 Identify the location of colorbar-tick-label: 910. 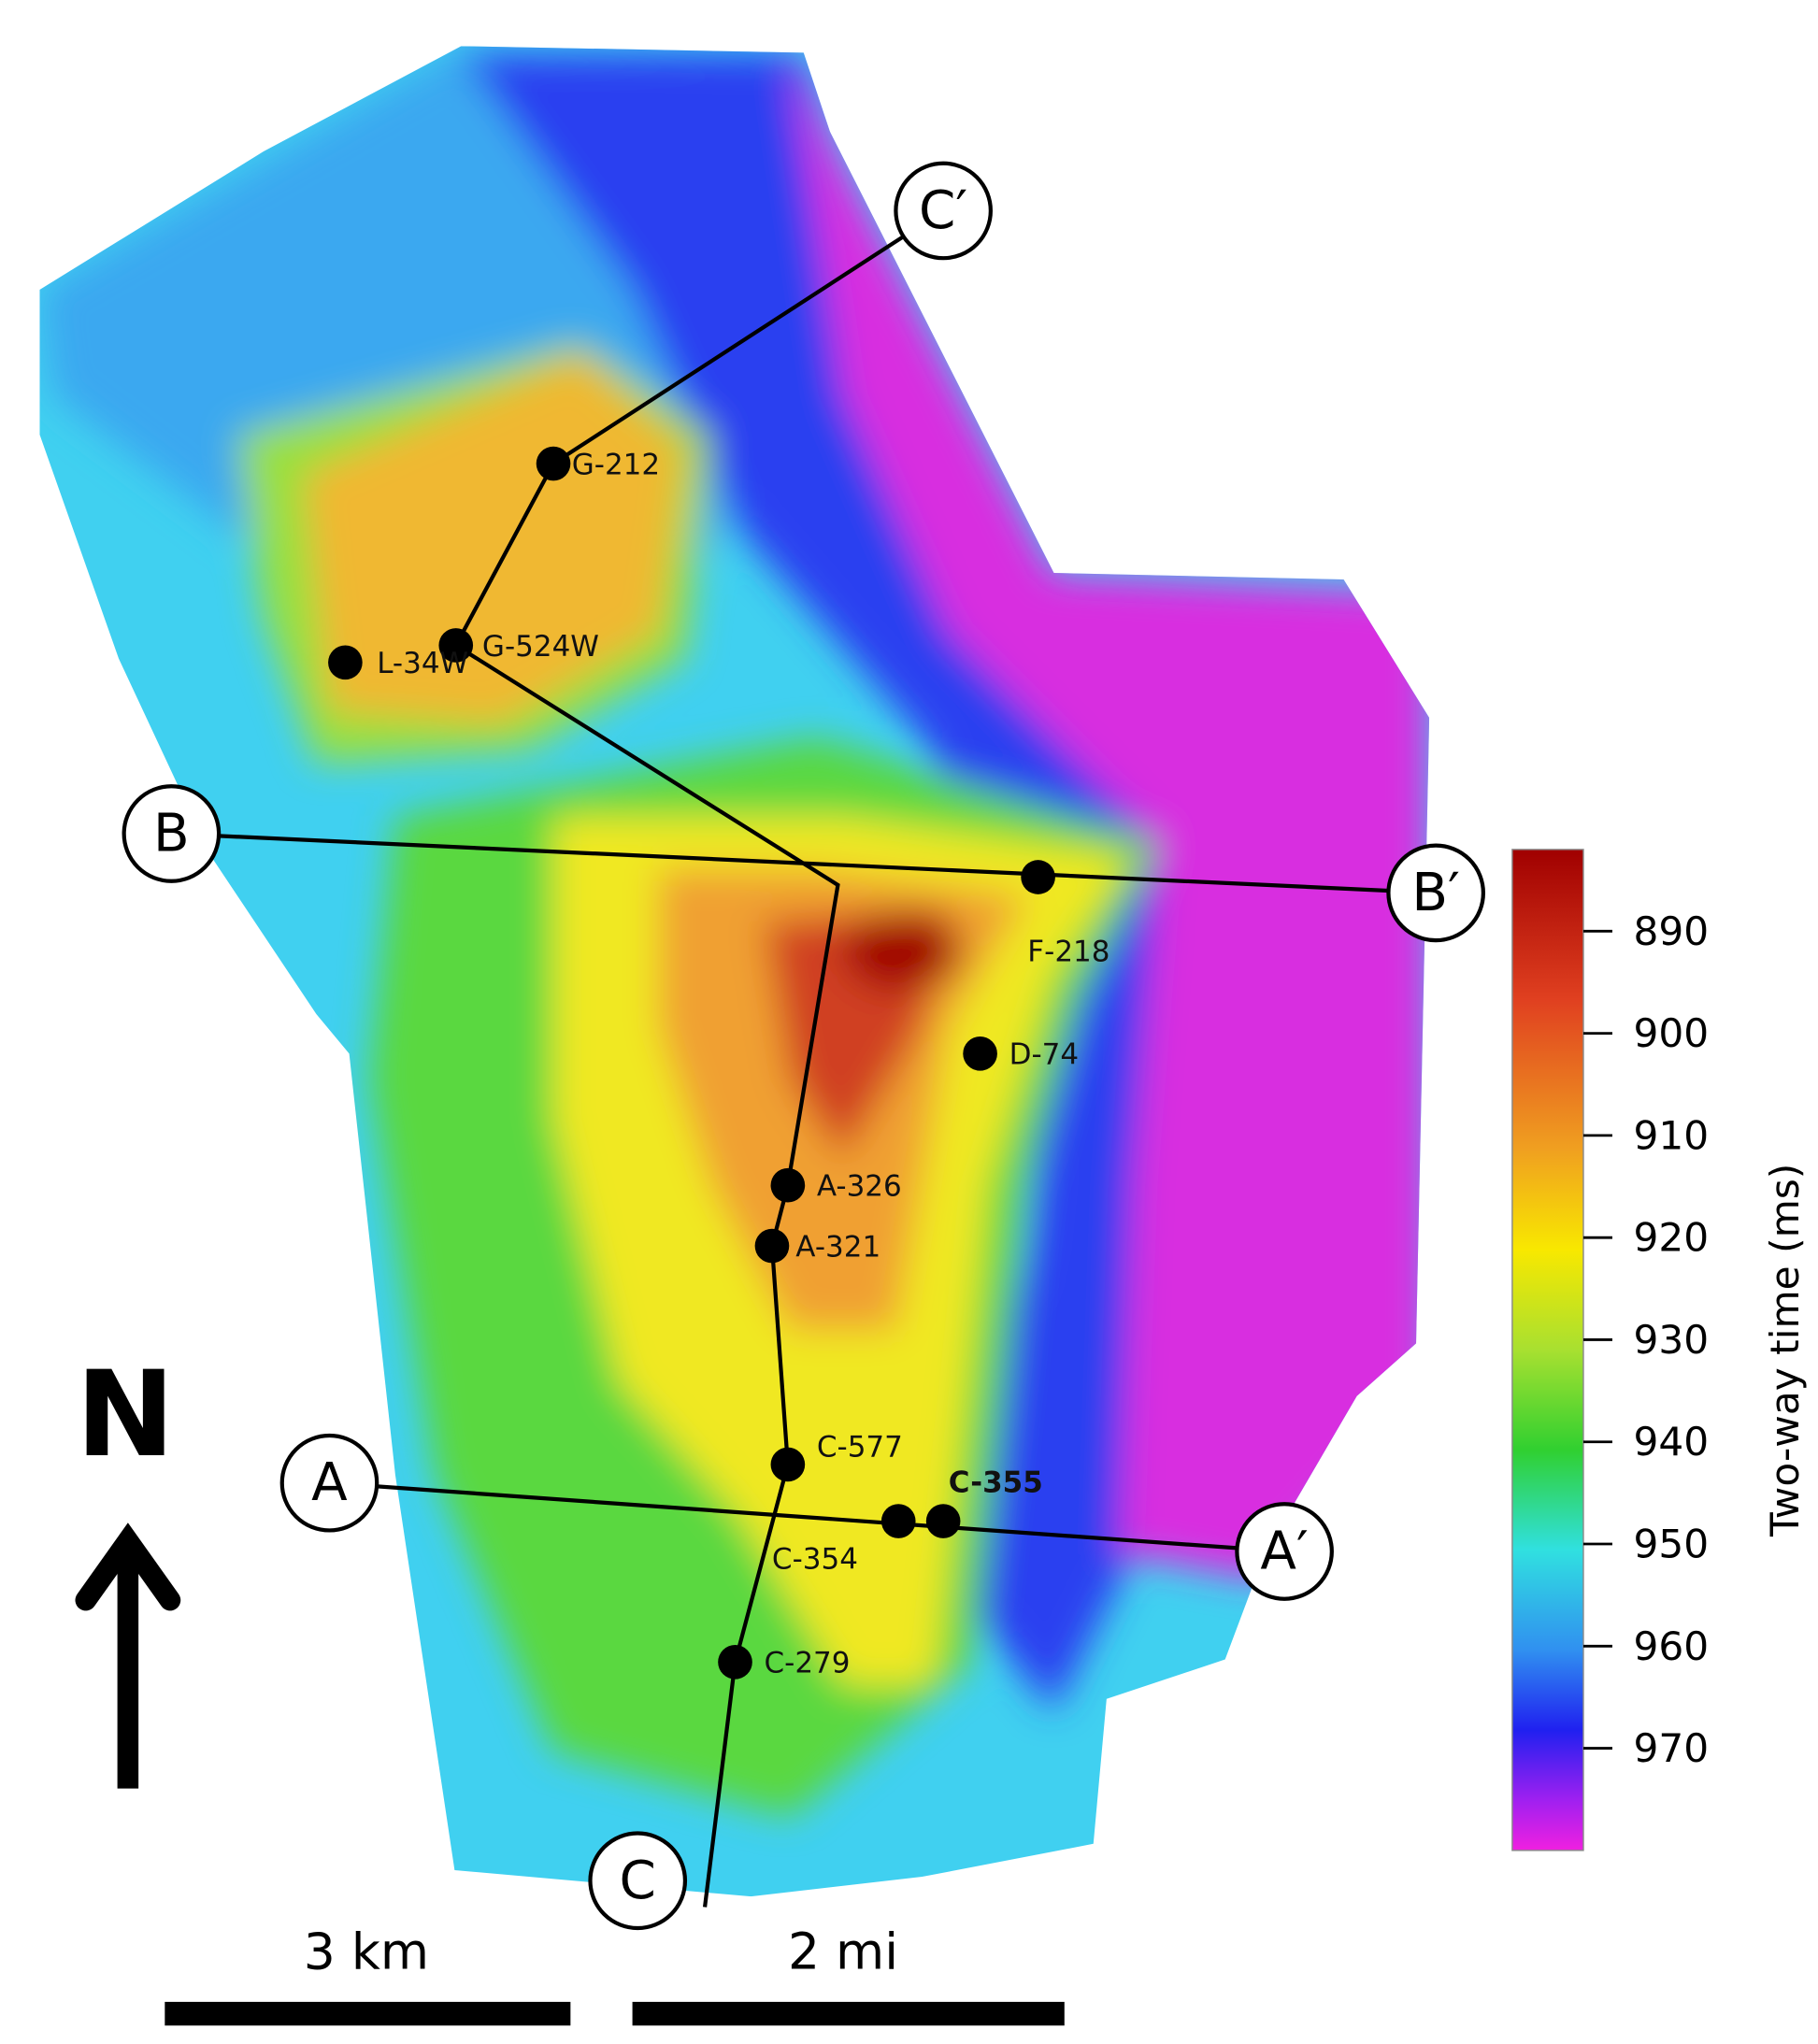
(1672, 1135).